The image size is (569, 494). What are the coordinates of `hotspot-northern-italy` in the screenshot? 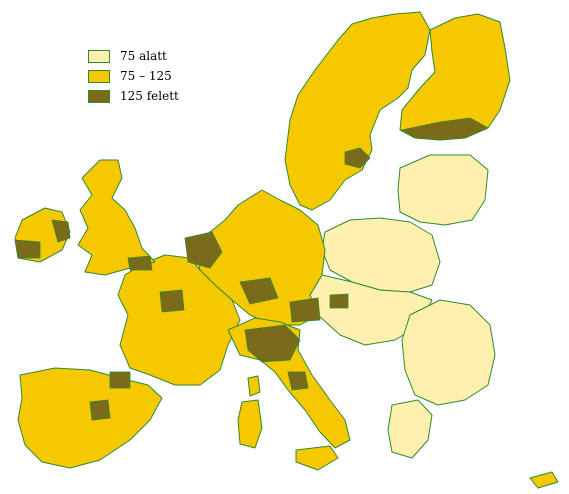 It's located at (272, 343).